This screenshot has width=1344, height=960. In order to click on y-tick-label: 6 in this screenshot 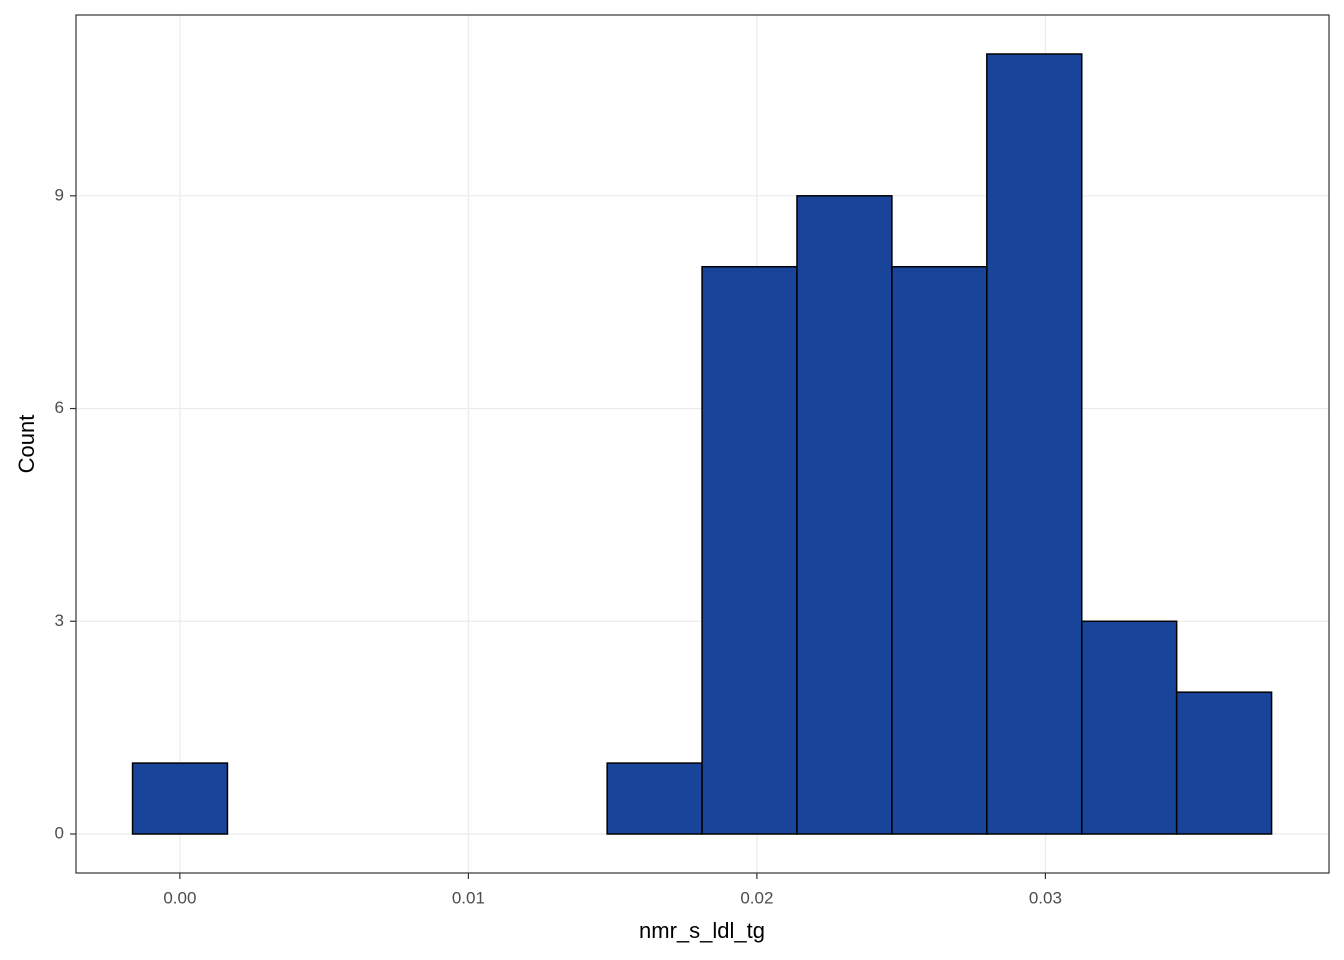, I will do `click(59, 407)`.